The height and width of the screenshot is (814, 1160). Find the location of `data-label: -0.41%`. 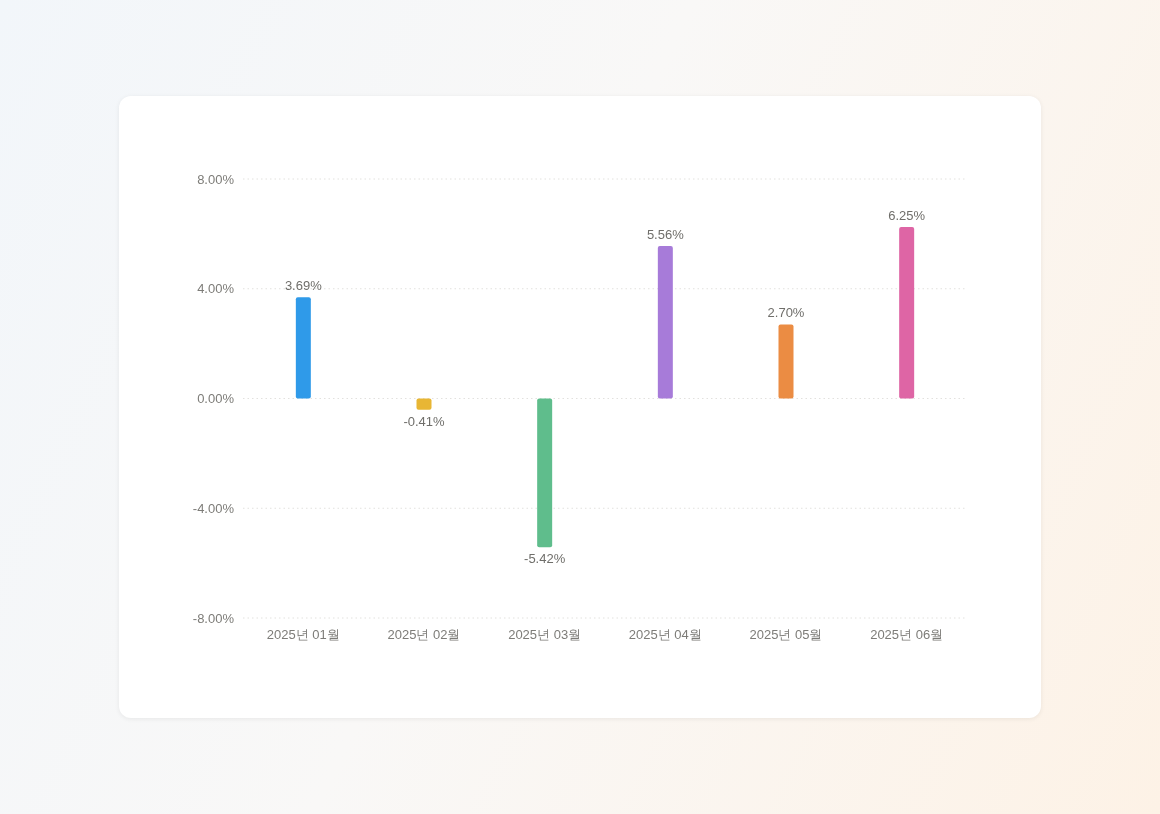

data-label: -0.41% is located at coordinates (424, 421).